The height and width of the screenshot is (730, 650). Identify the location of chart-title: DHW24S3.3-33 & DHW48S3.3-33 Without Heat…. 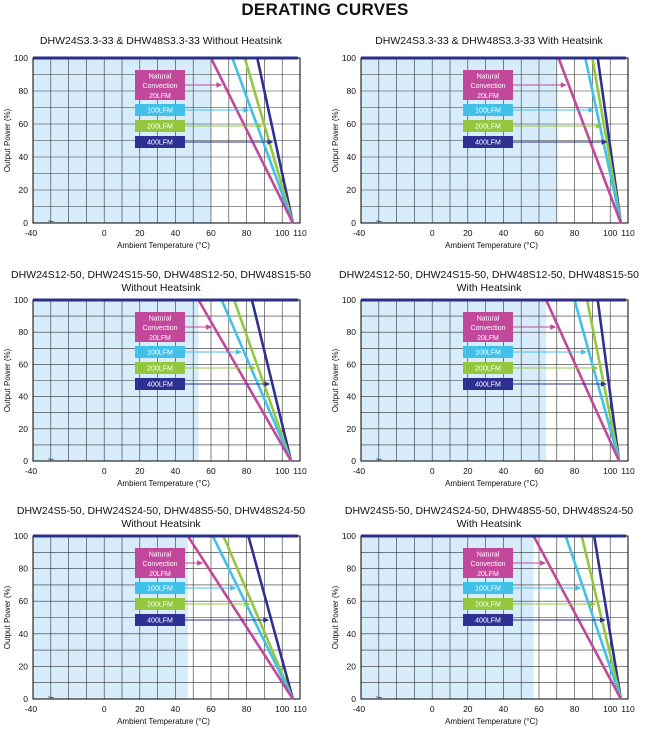
(161, 41).